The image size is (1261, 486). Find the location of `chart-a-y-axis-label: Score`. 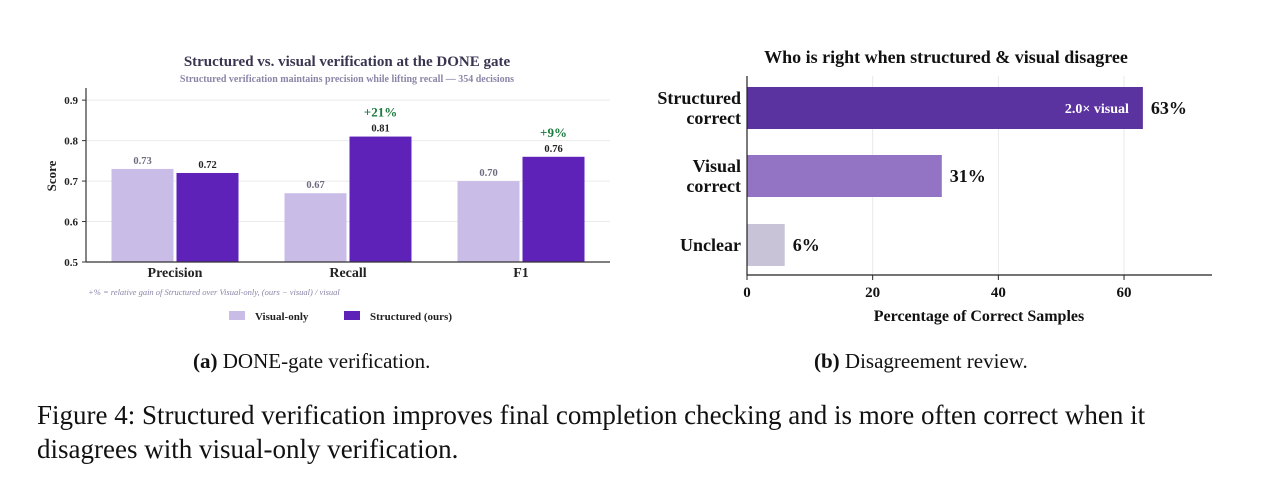

chart-a-y-axis-label: Score is located at coordinates (51, 175).